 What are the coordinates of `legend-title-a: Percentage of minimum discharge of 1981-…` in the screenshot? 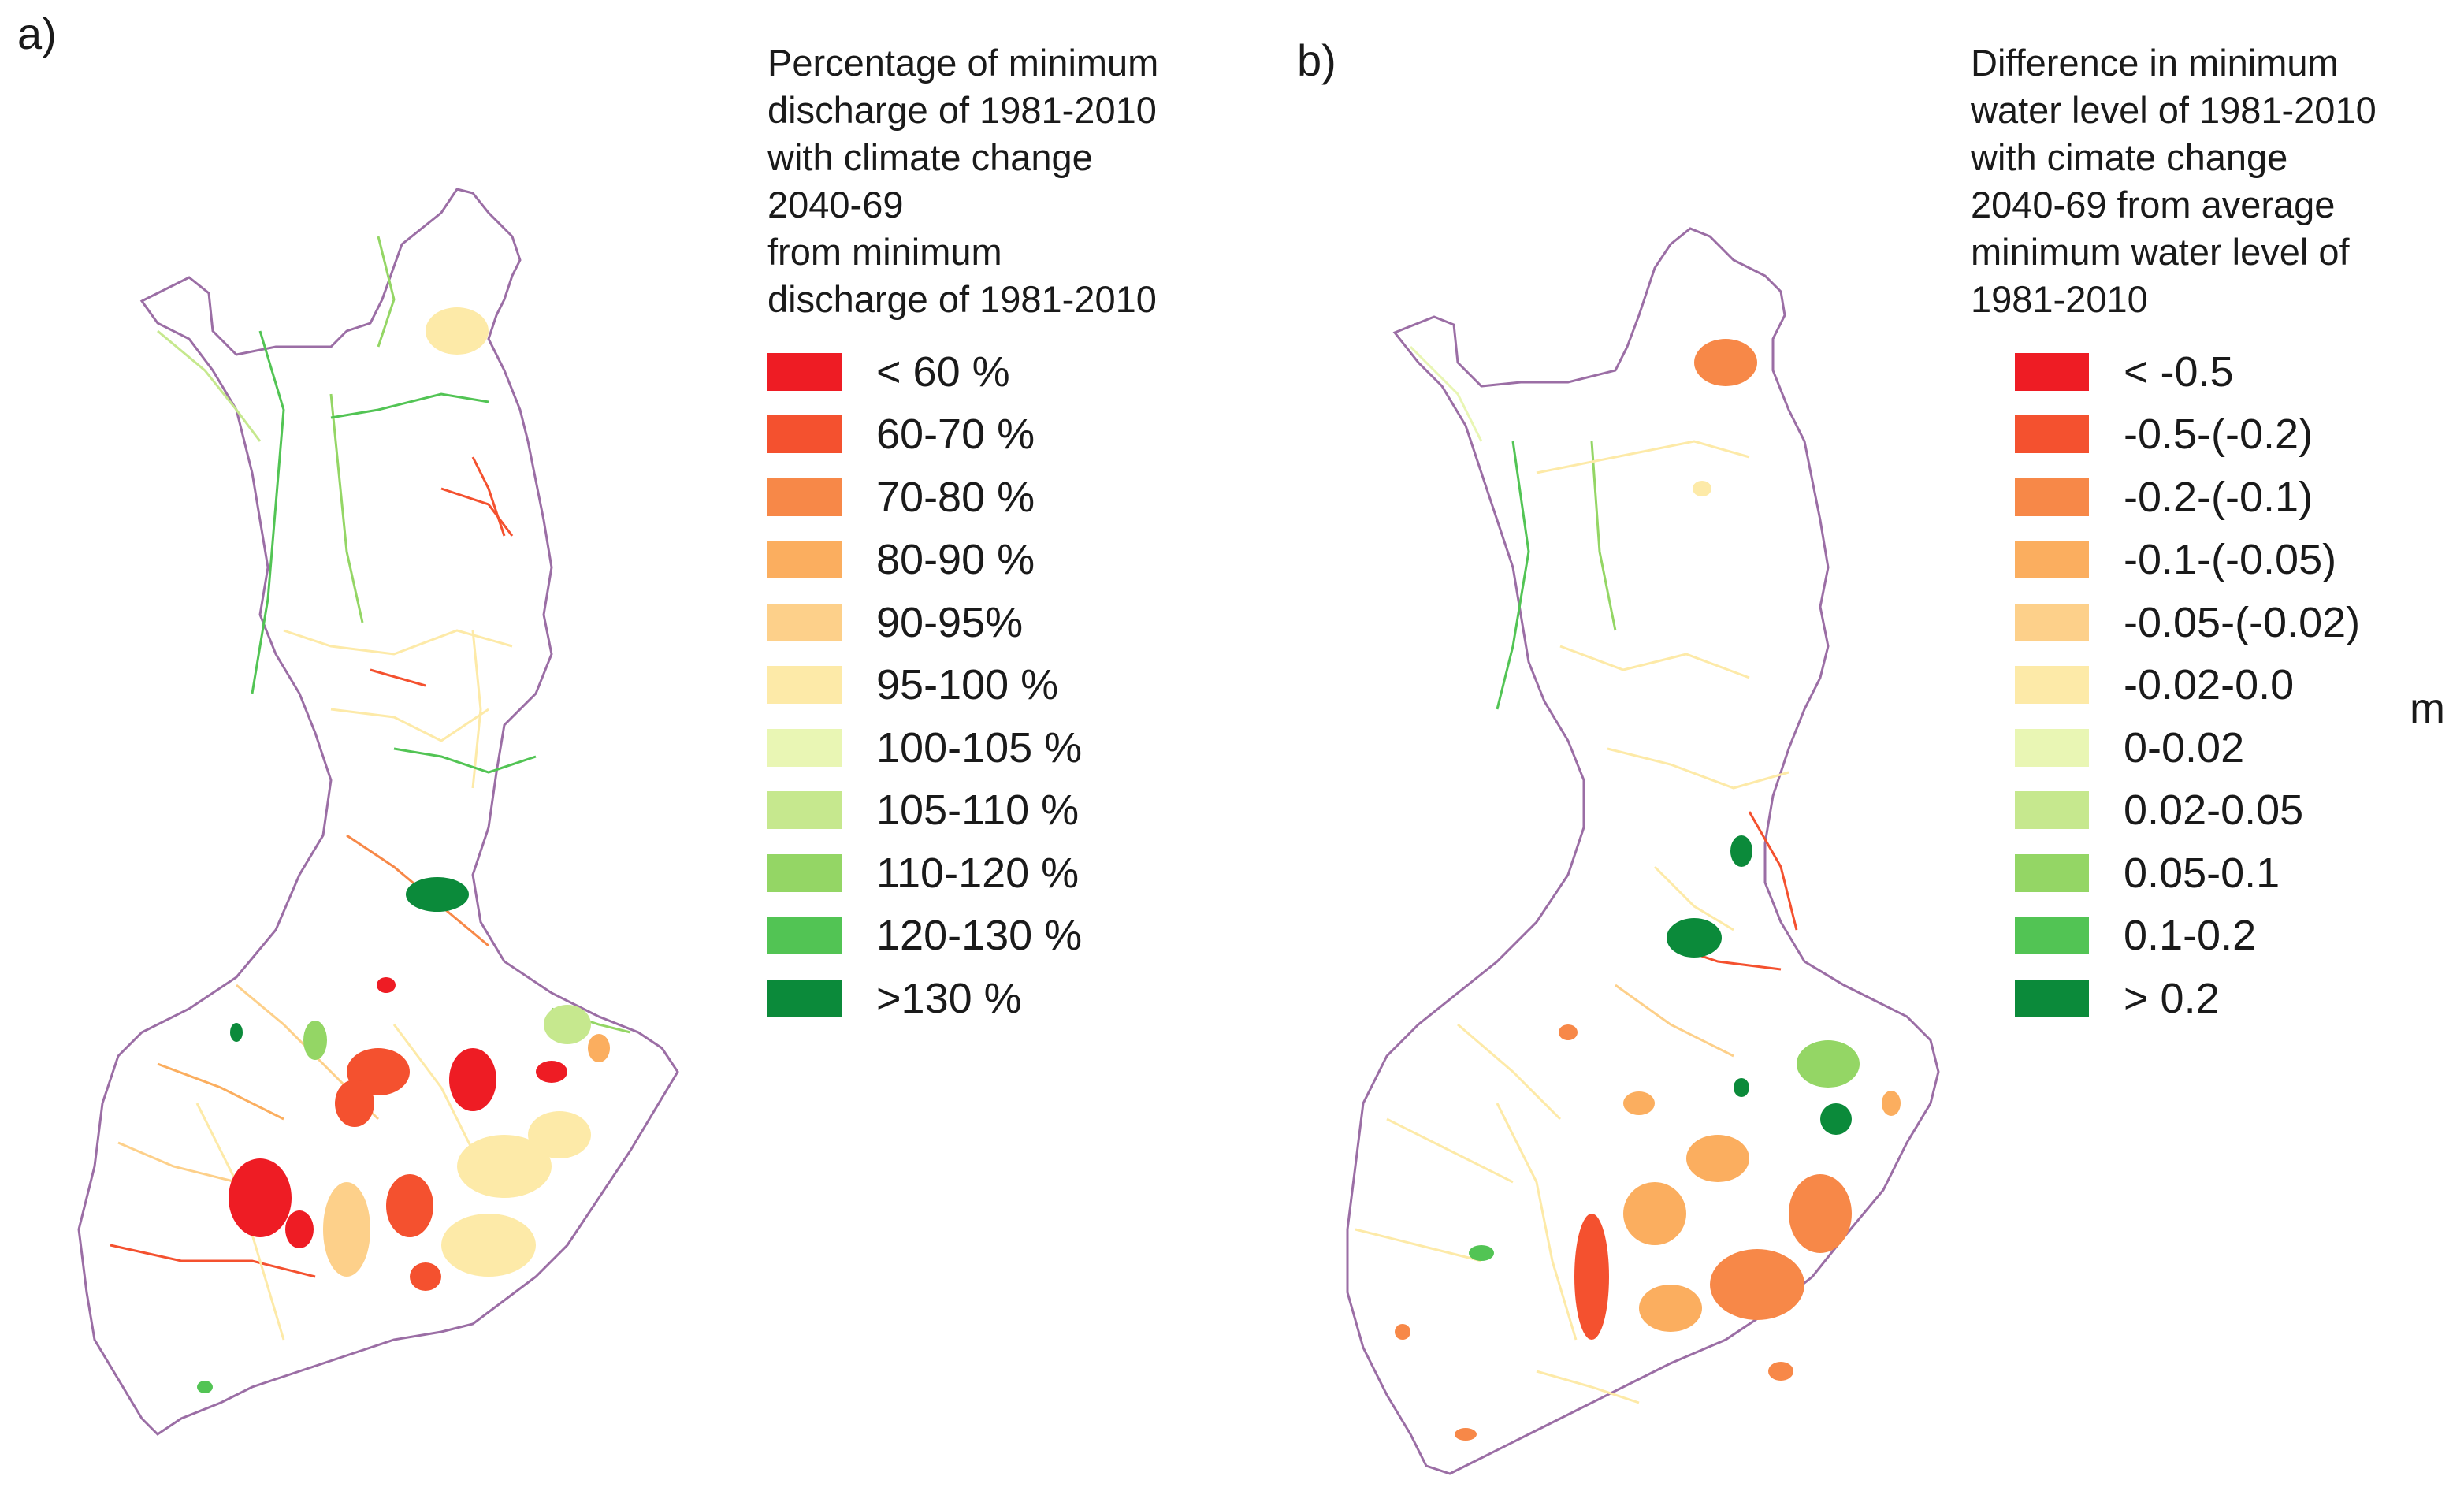 It's located at (963, 181).